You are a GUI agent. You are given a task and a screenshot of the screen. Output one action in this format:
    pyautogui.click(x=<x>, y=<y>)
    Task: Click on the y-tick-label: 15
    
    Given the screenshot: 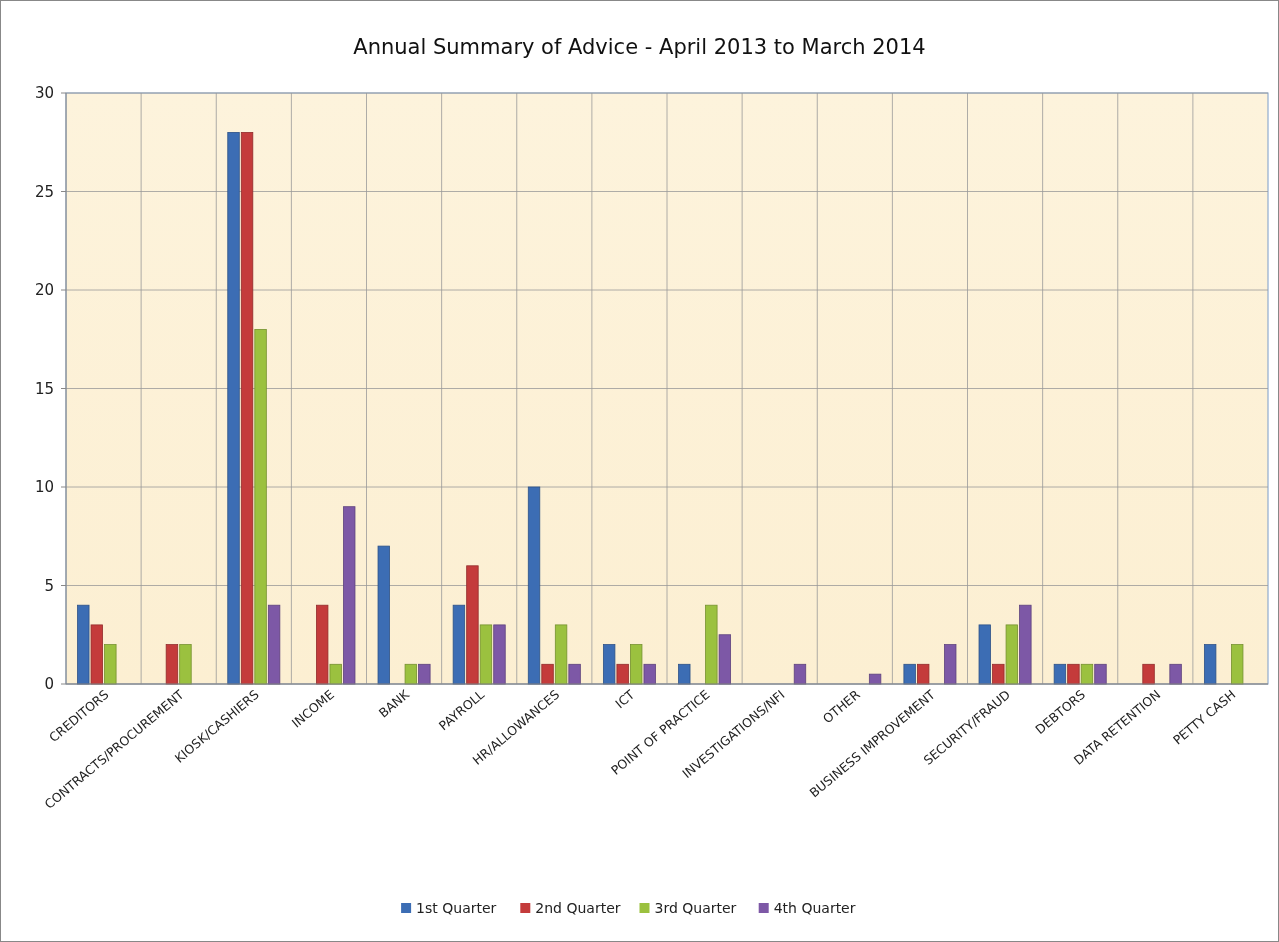 What is the action you would take?
    pyautogui.click(x=44, y=388)
    